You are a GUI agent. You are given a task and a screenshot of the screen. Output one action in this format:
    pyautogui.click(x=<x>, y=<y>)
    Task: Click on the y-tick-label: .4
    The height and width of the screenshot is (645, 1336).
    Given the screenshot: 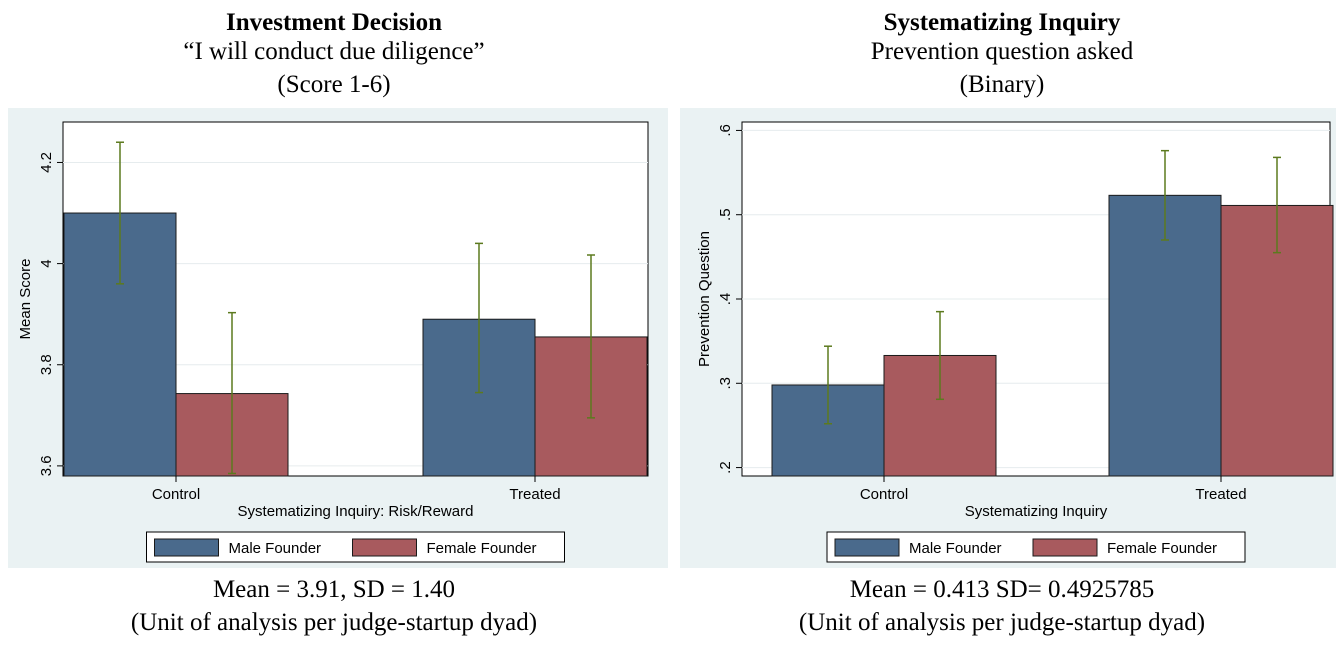 What is the action you would take?
    pyautogui.click(x=725, y=299)
    